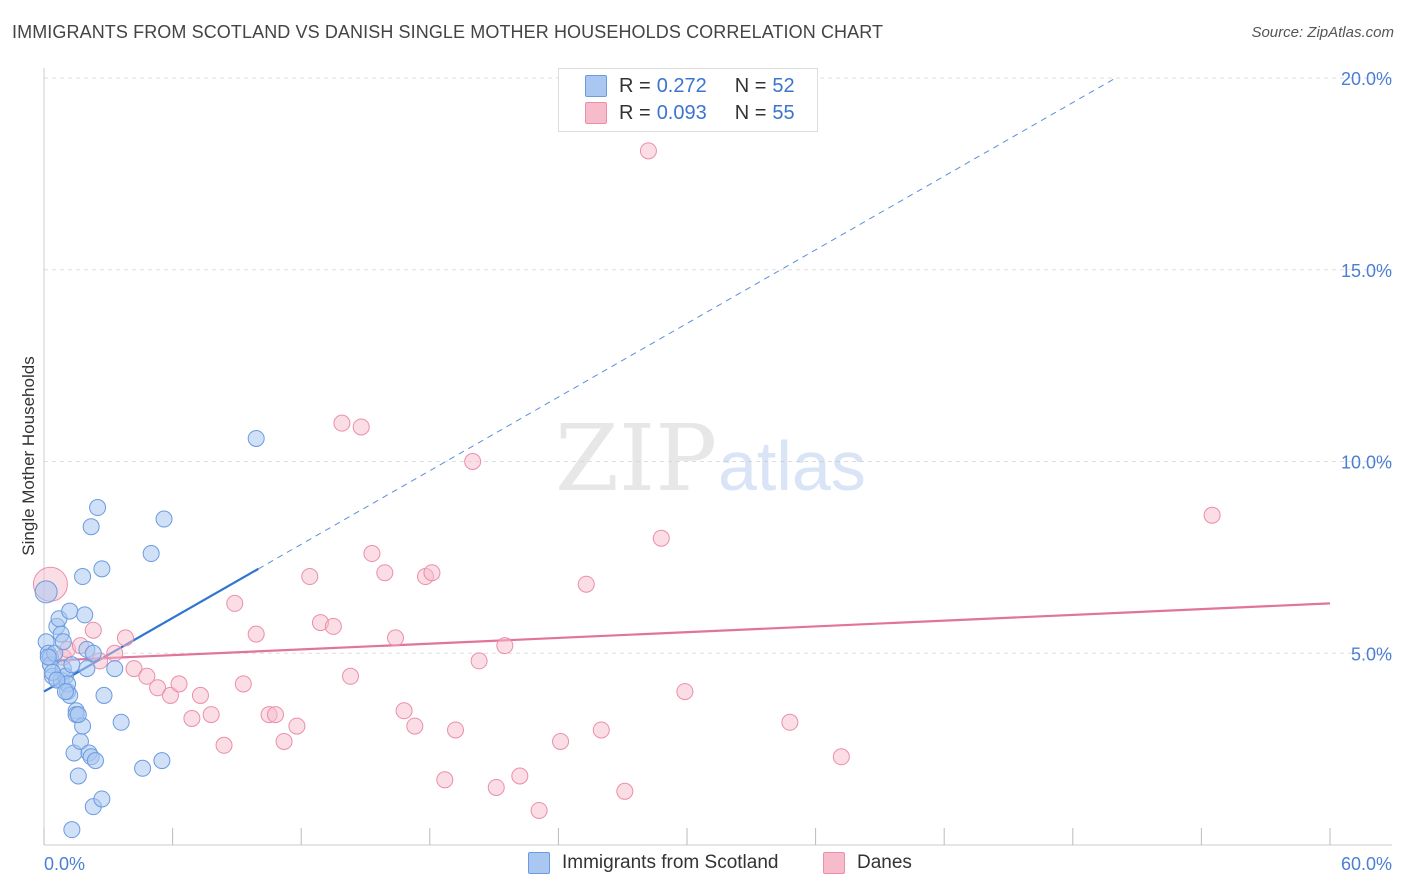  I want to click on legend-row-scotland: R = 0.272 N = 52, so click(690, 86).